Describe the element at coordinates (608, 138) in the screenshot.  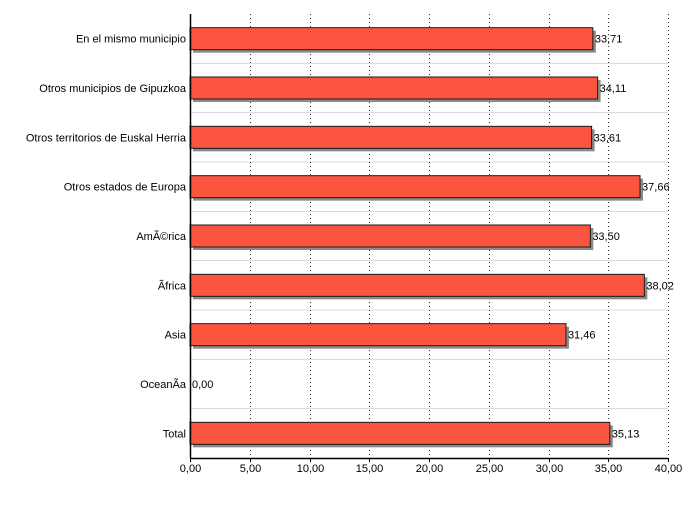
I see `value-label: 33,61` at that location.